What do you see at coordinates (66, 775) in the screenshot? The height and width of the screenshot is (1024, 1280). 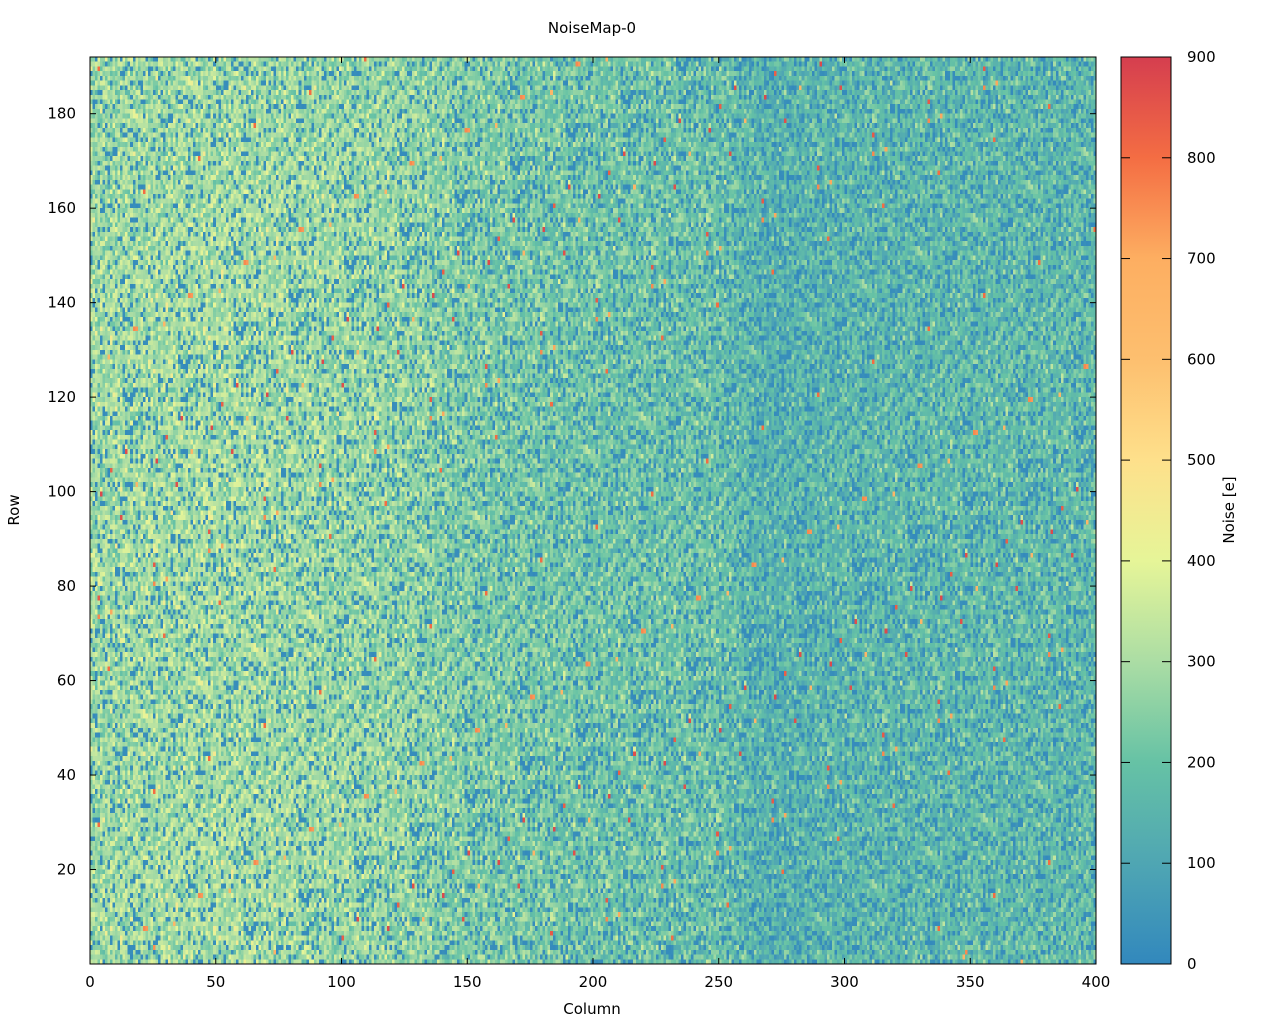 I see `y-tick-label: 40` at bounding box center [66, 775].